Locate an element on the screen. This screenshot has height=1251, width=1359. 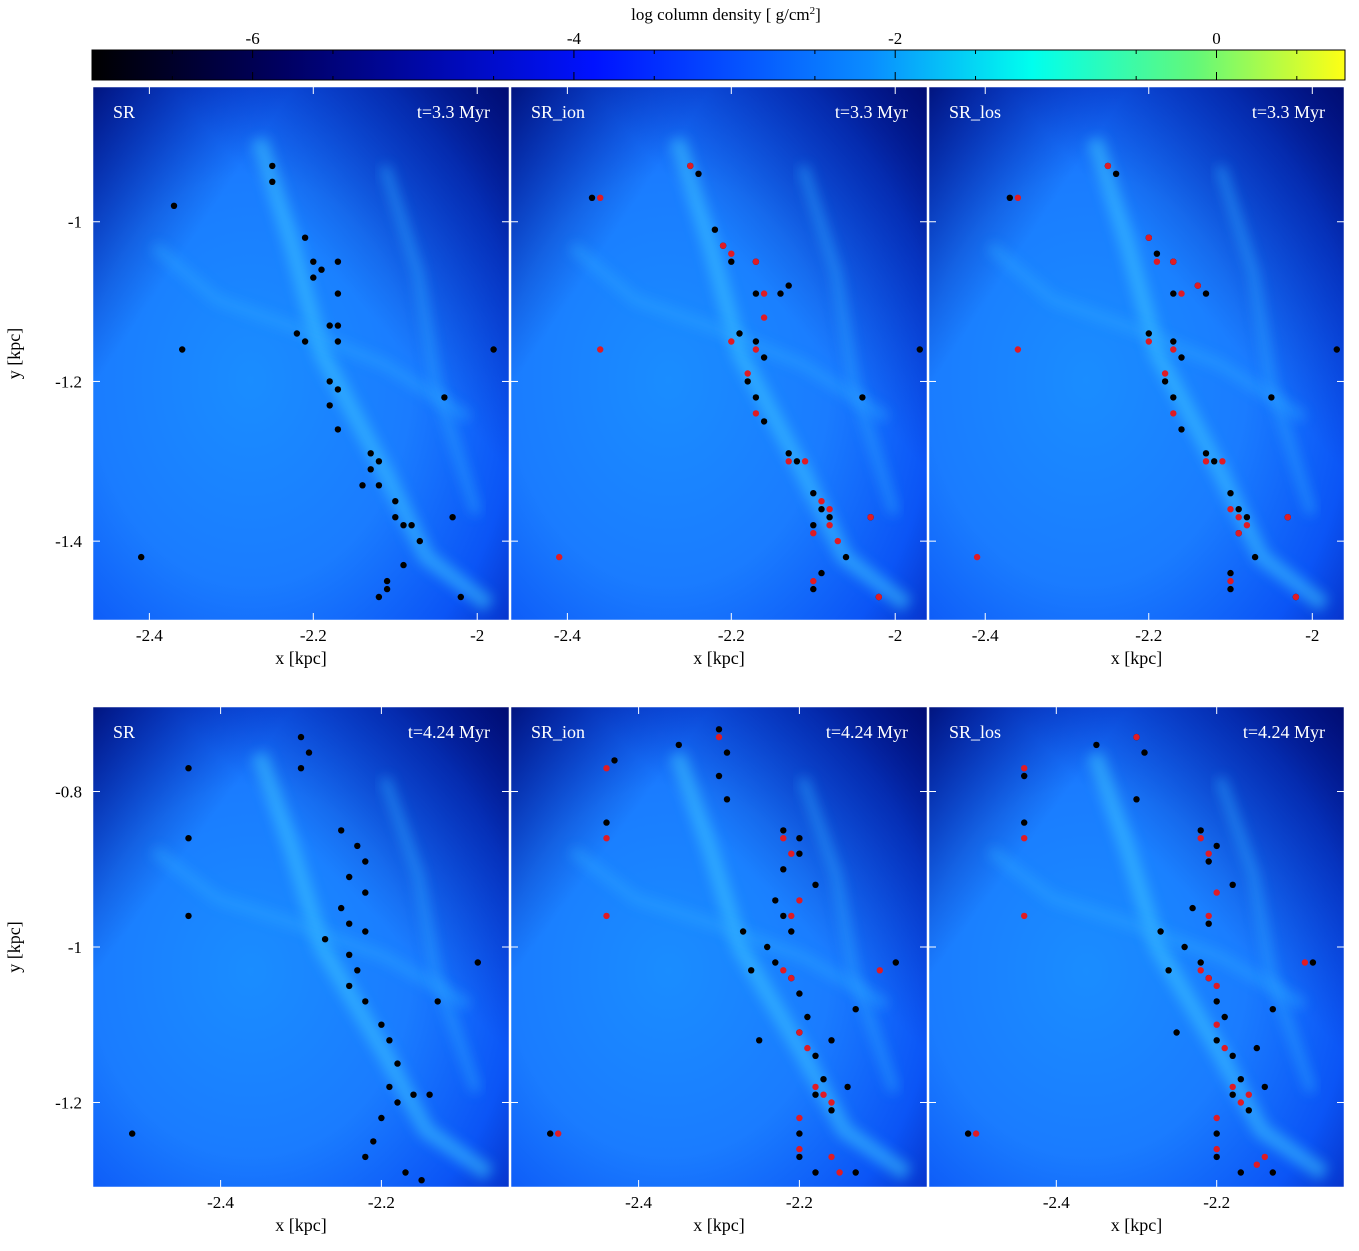
panel-label: SR_ion is located at coordinates (558, 732).